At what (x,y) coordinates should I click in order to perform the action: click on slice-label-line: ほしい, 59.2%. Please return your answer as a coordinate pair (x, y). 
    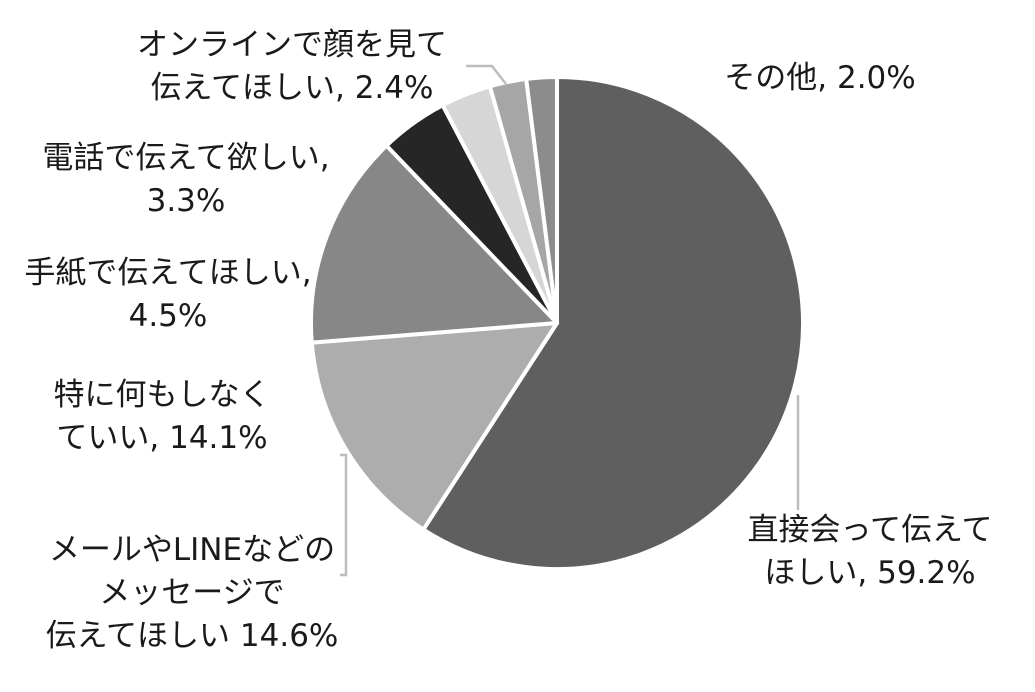
    Looking at the image, I should click on (869, 573).